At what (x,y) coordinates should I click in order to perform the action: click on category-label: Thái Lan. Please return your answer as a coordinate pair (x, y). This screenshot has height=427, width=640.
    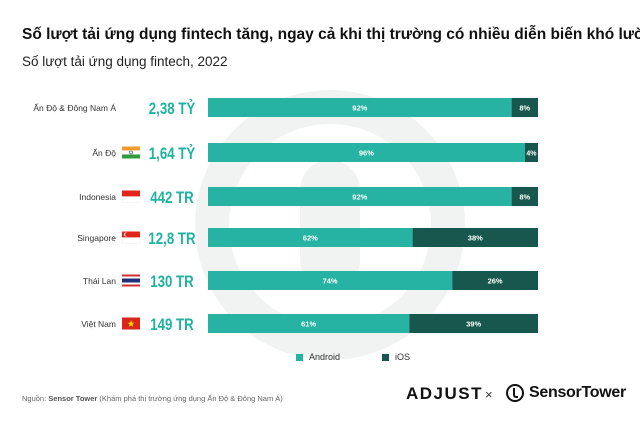
    Looking at the image, I should click on (99, 281).